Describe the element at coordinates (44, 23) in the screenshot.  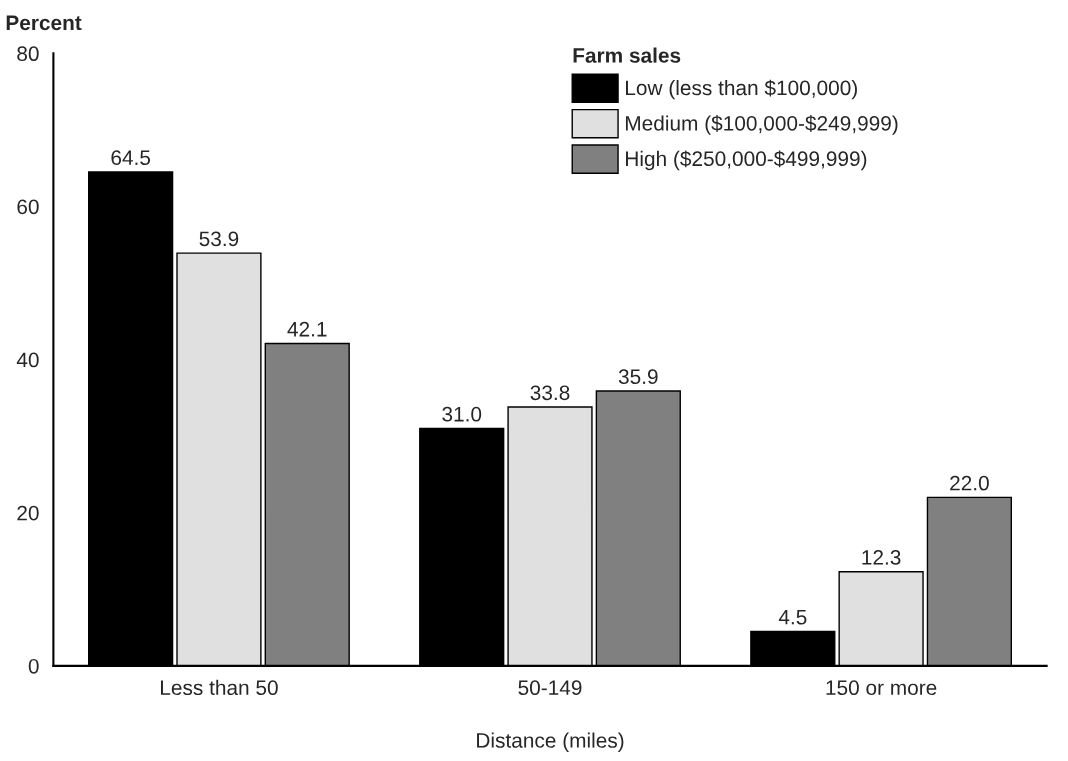
I see `y-axis-title: Percent` at that location.